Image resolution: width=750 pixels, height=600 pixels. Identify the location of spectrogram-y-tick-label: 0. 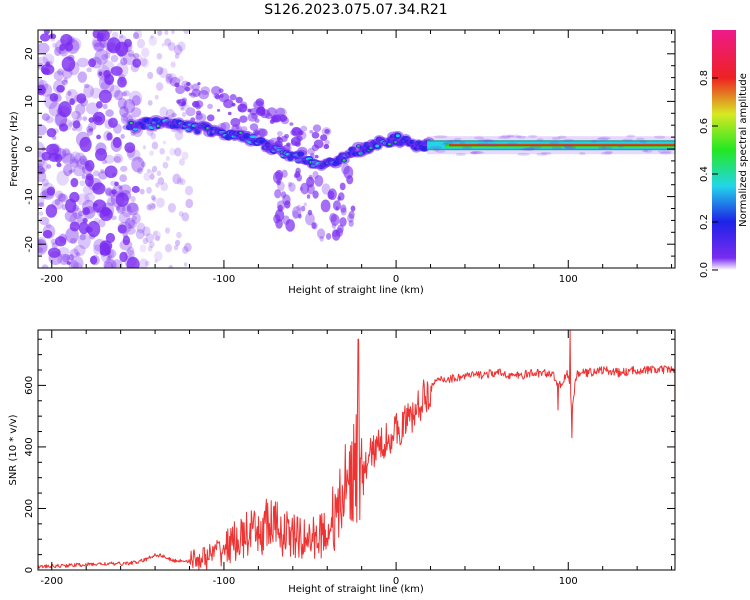
(29, 149).